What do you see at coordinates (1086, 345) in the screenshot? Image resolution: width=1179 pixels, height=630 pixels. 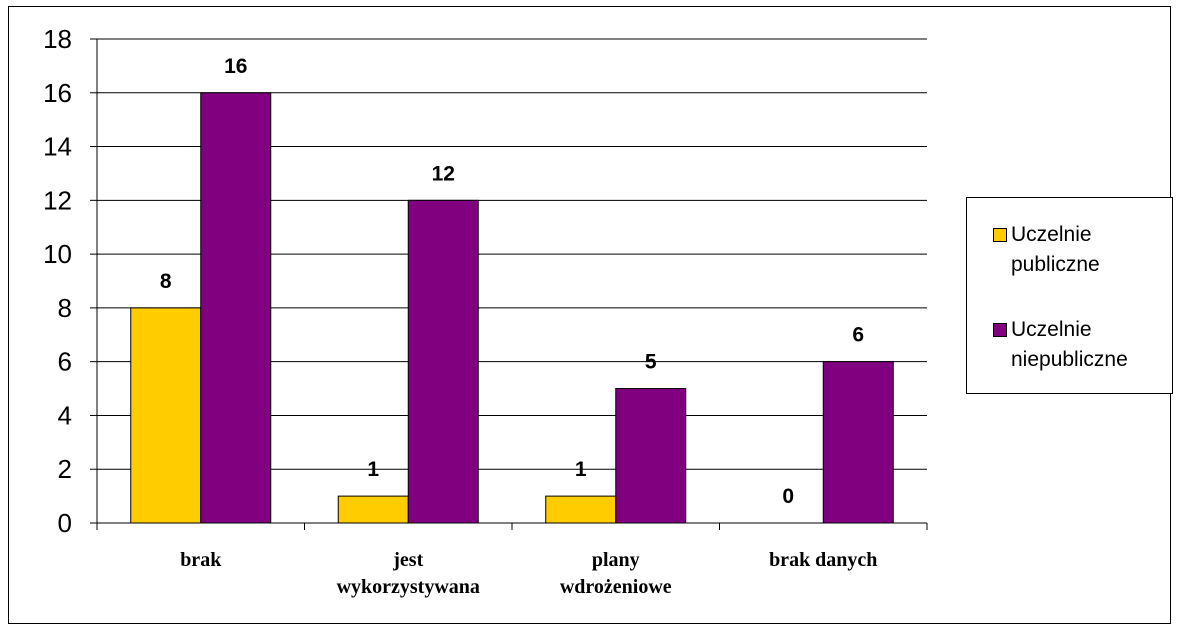 I see `legend-label-niepubliczne: Uczelnie niepubliczne` at bounding box center [1086, 345].